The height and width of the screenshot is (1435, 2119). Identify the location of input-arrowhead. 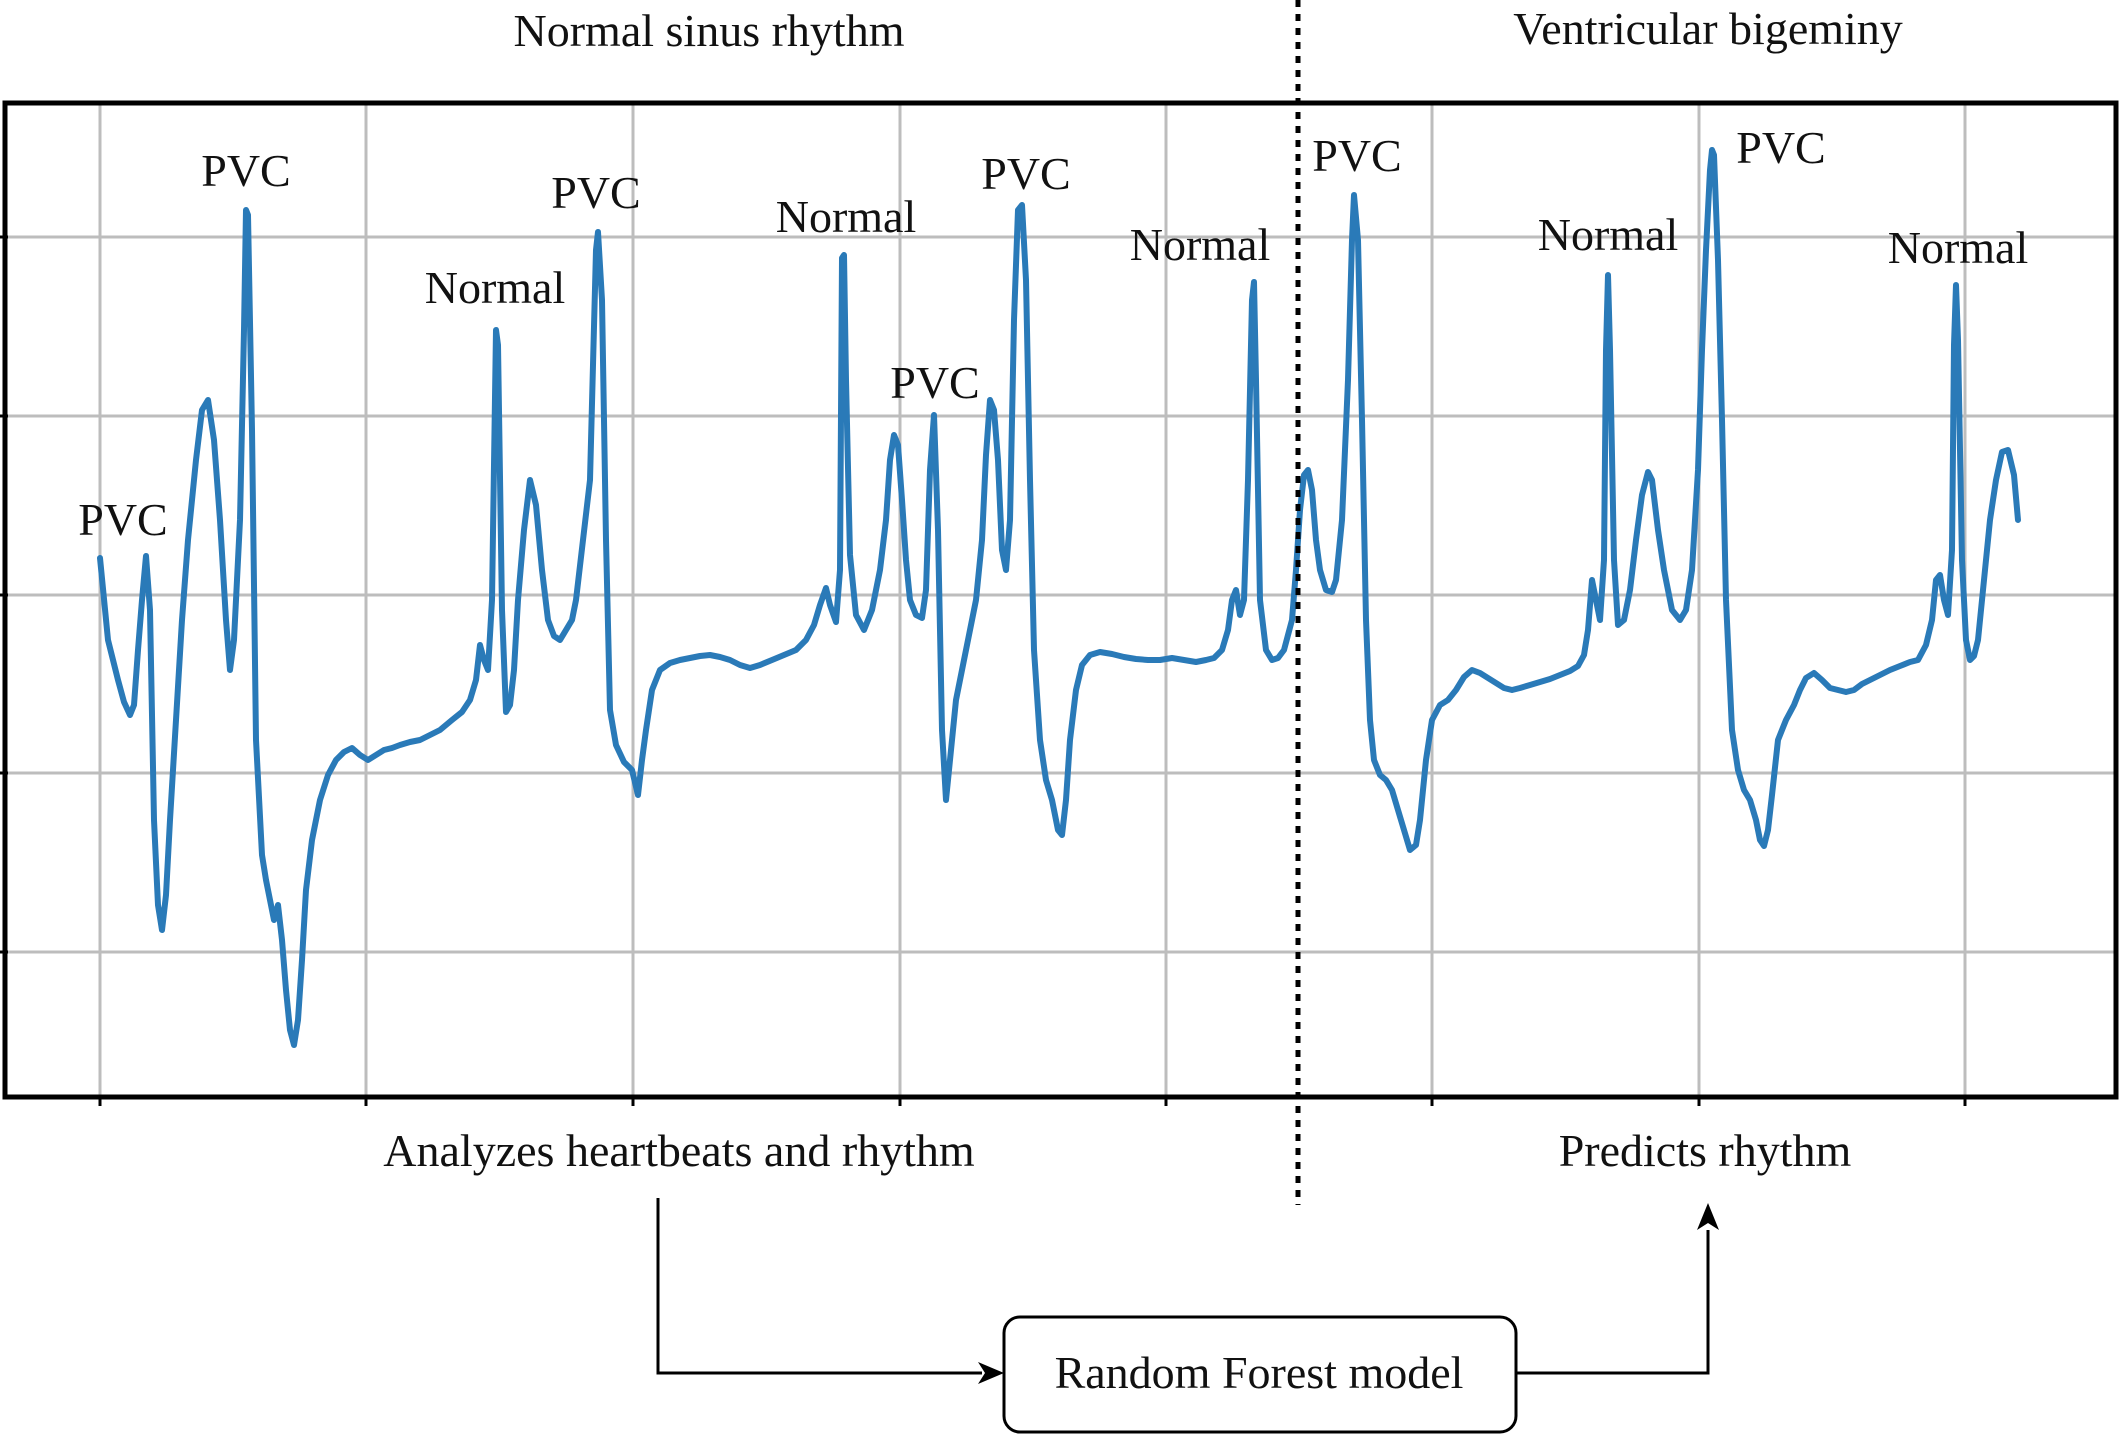
(991, 1373).